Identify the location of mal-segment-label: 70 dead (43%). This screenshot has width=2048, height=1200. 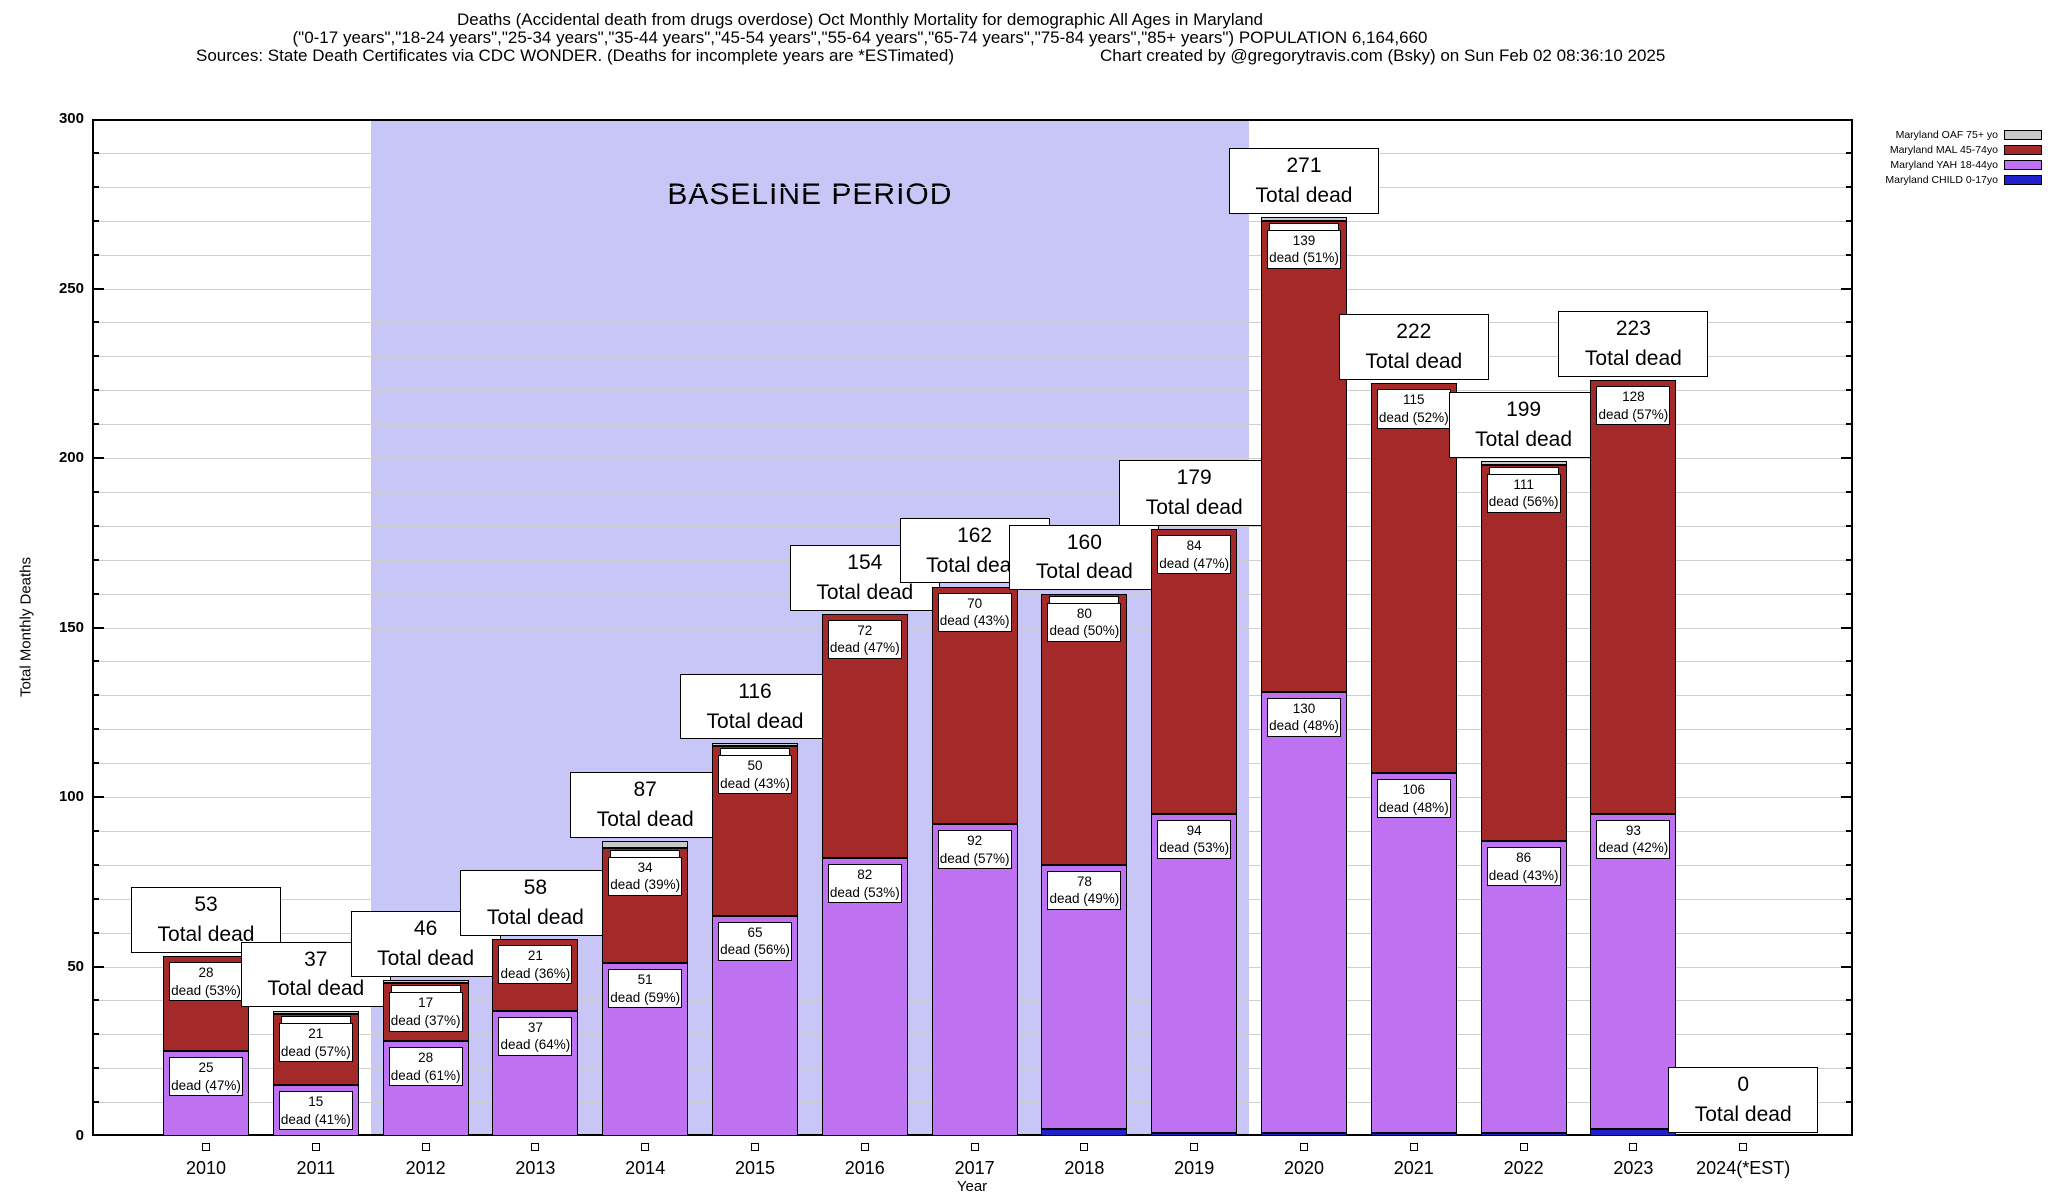
(974, 612).